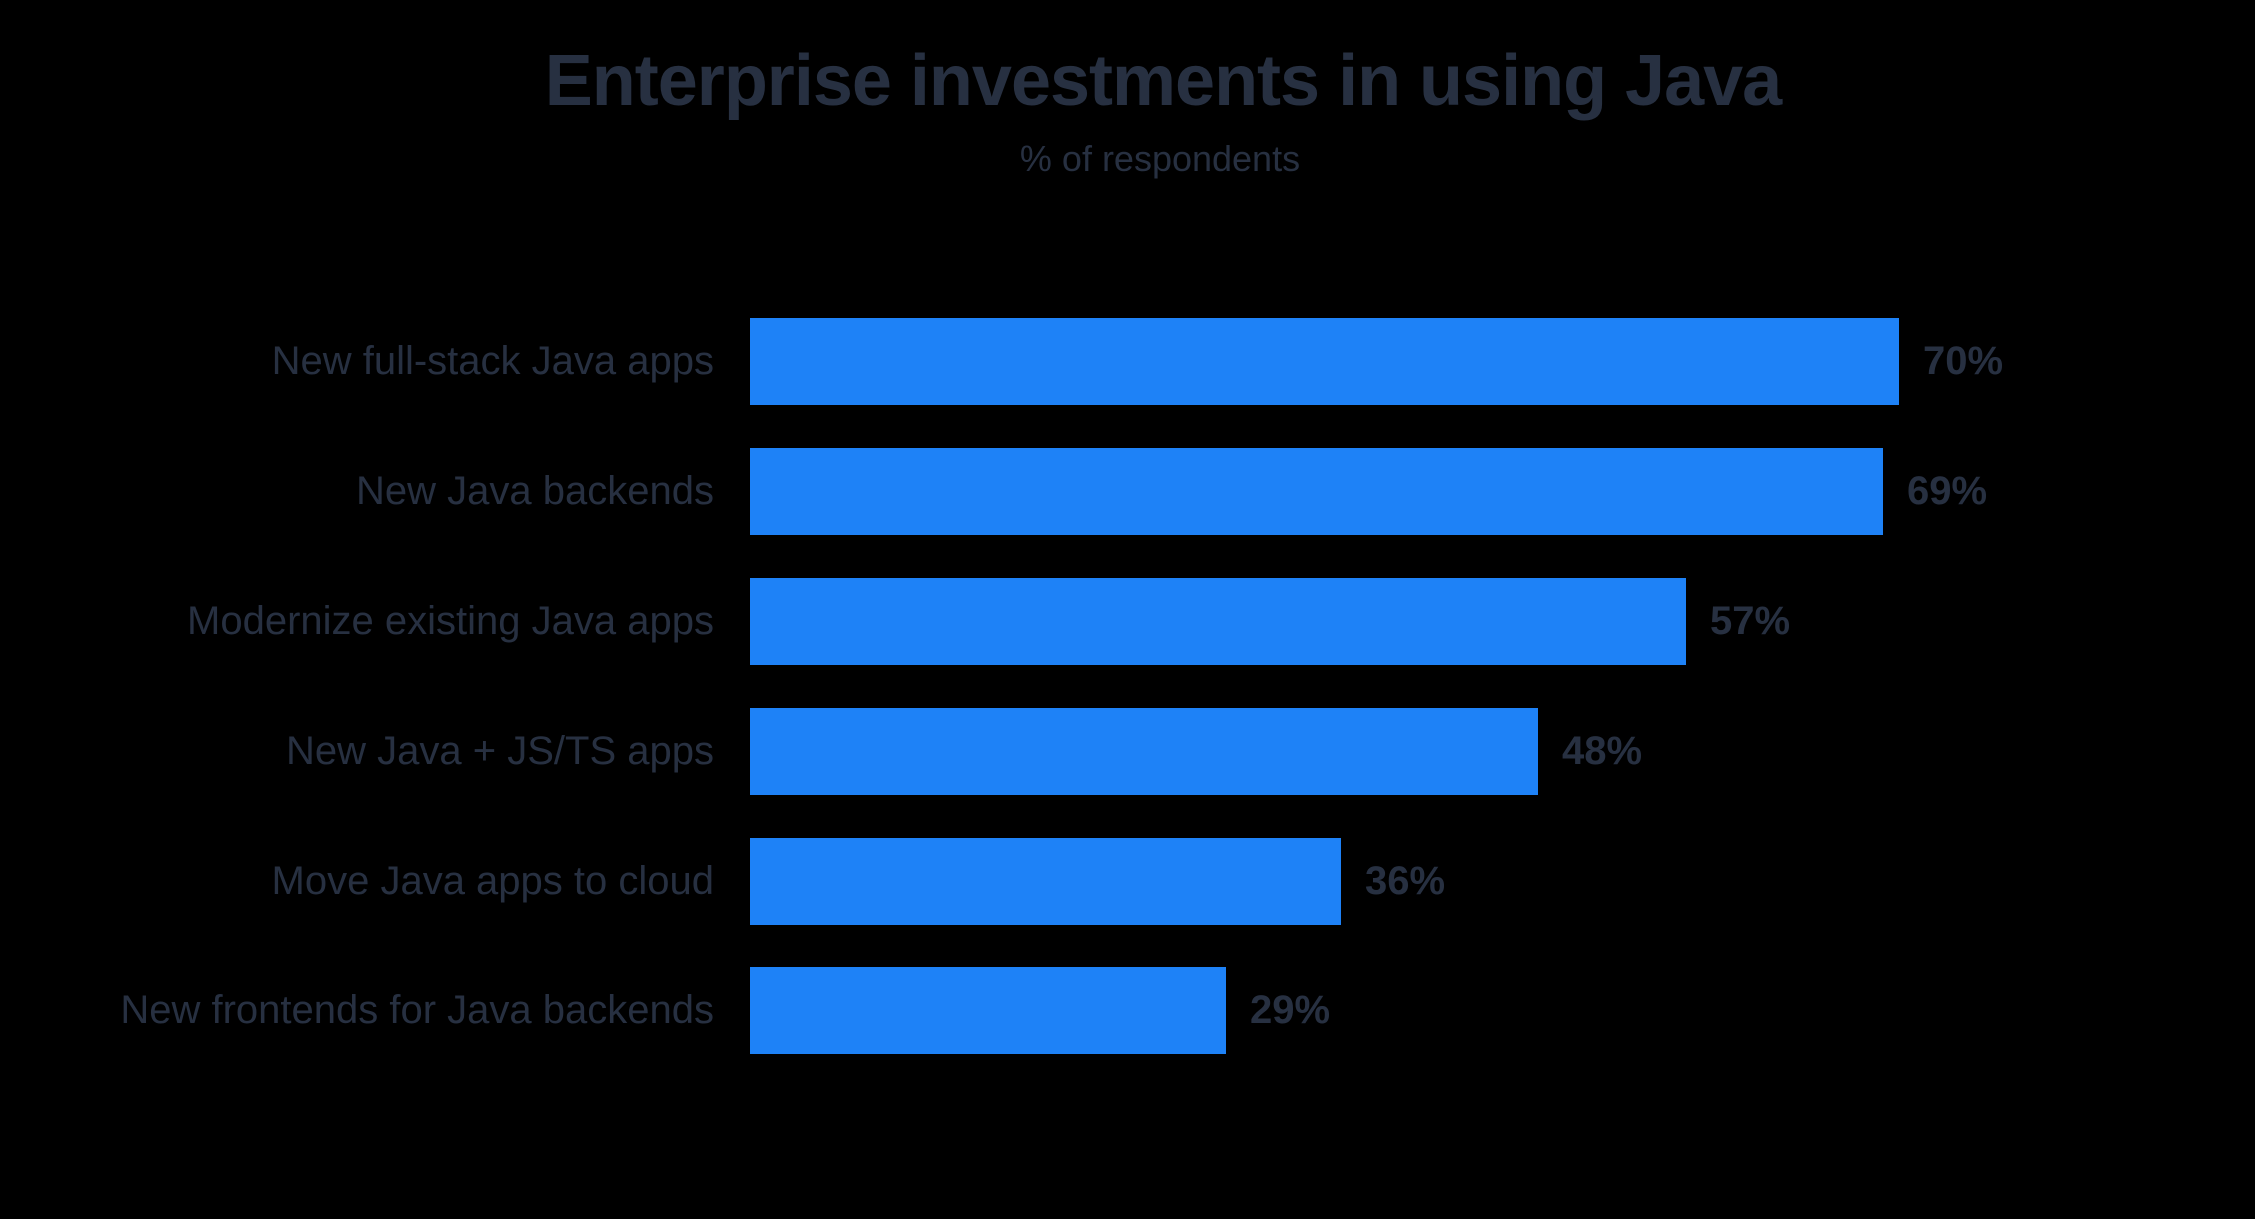  What do you see at coordinates (492, 880) in the screenshot?
I see `category-label: Move Java apps to cloud` at bounding box center [492, 880].